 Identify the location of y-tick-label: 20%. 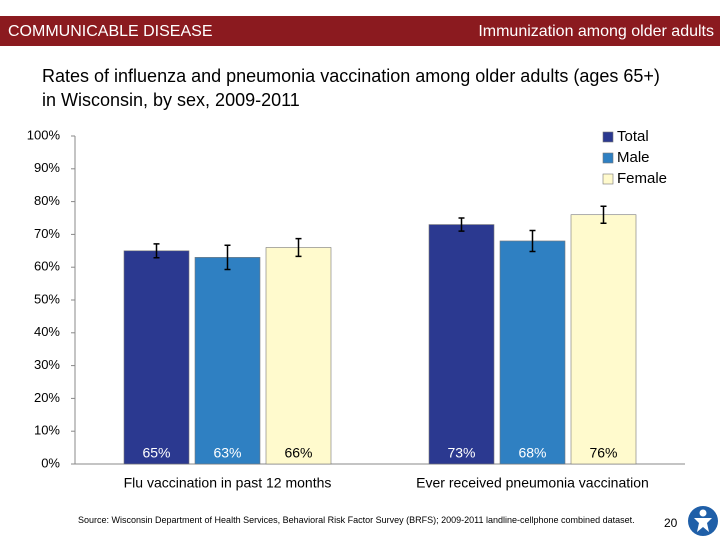
(47, 397).